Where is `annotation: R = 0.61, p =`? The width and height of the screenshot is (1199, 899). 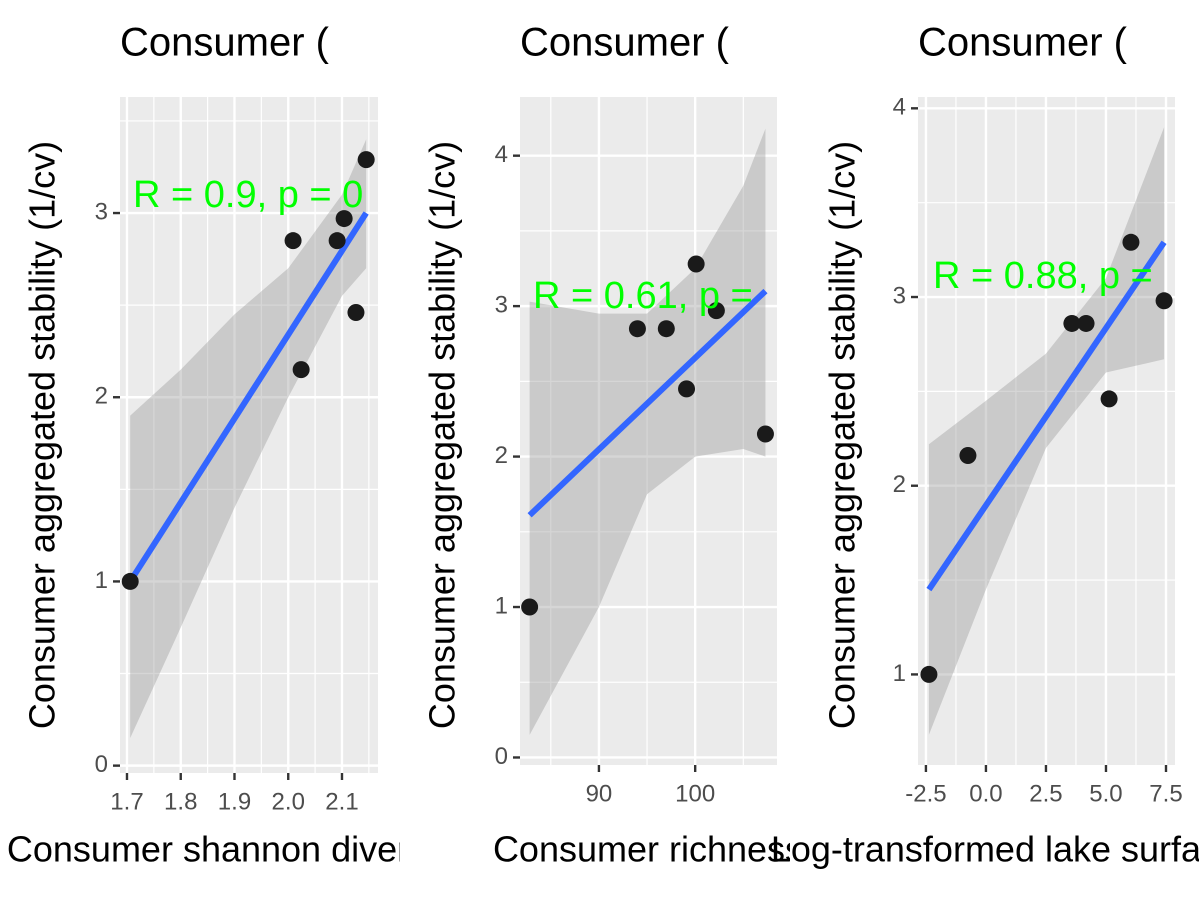
annotation: R = 0.61, p = is located at coordinates (643, 296).